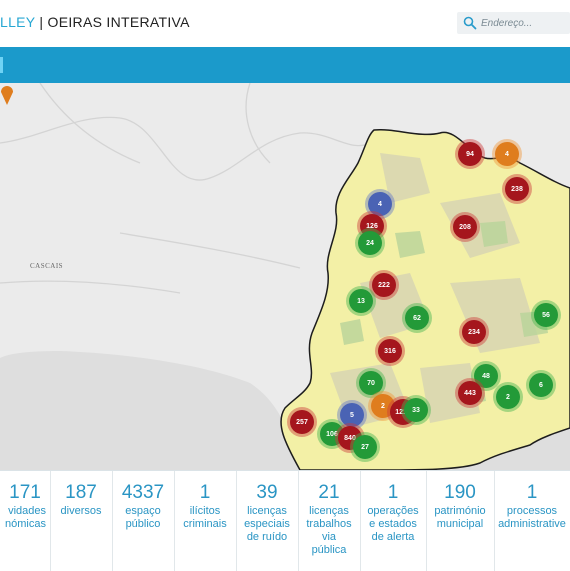  I want to click on toolbar, so click(285, 65).